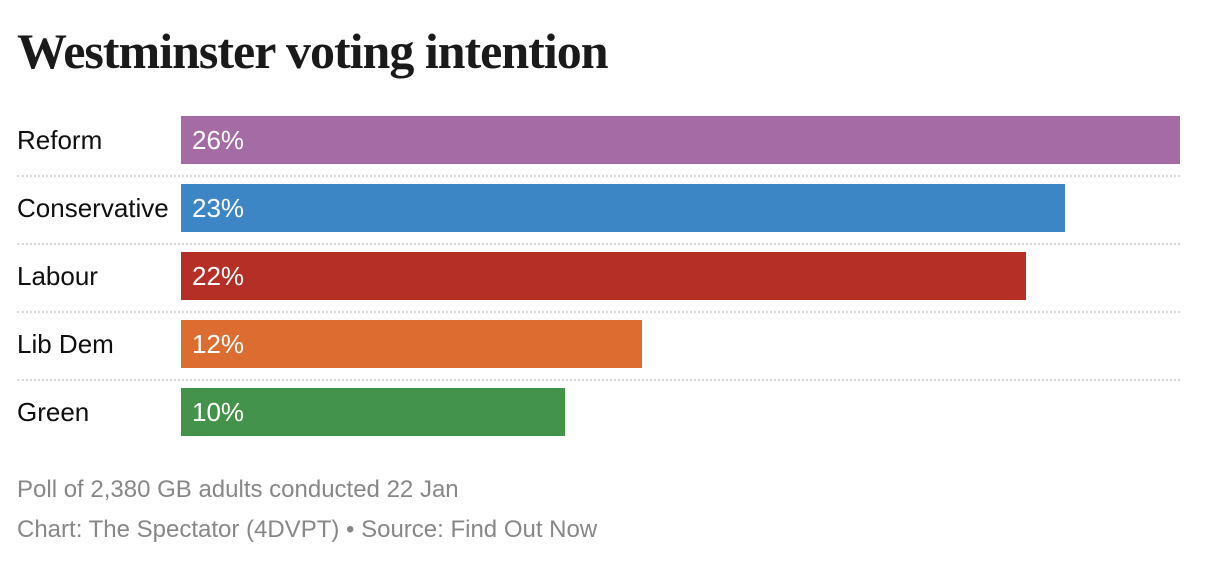  What do you see at coordinates (57, 275) in the screenshot?
I see `category-label: Labour` at bounding box center [57, 275].